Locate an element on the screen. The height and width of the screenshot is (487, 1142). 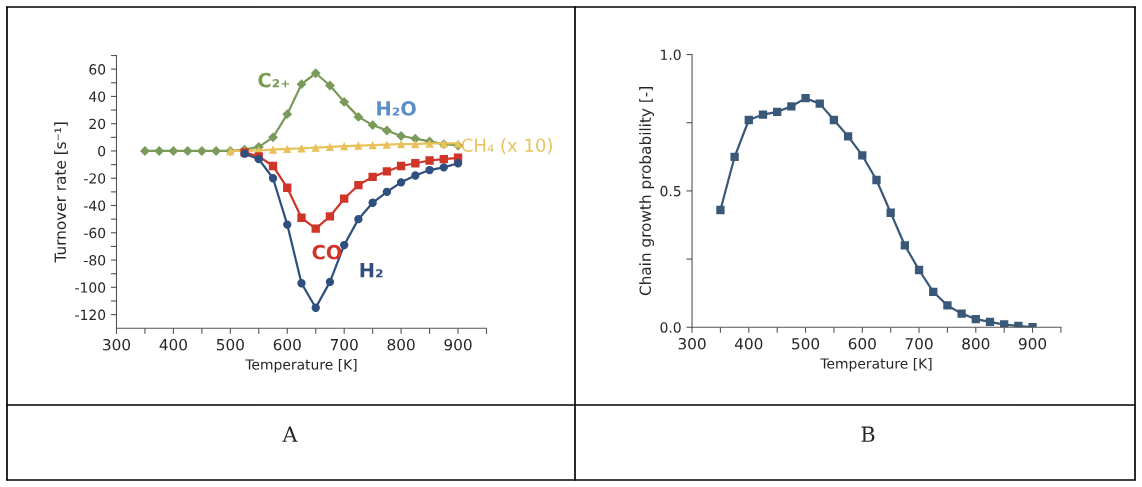
y-tick-label: 20 is located at coordinates (97, 124).